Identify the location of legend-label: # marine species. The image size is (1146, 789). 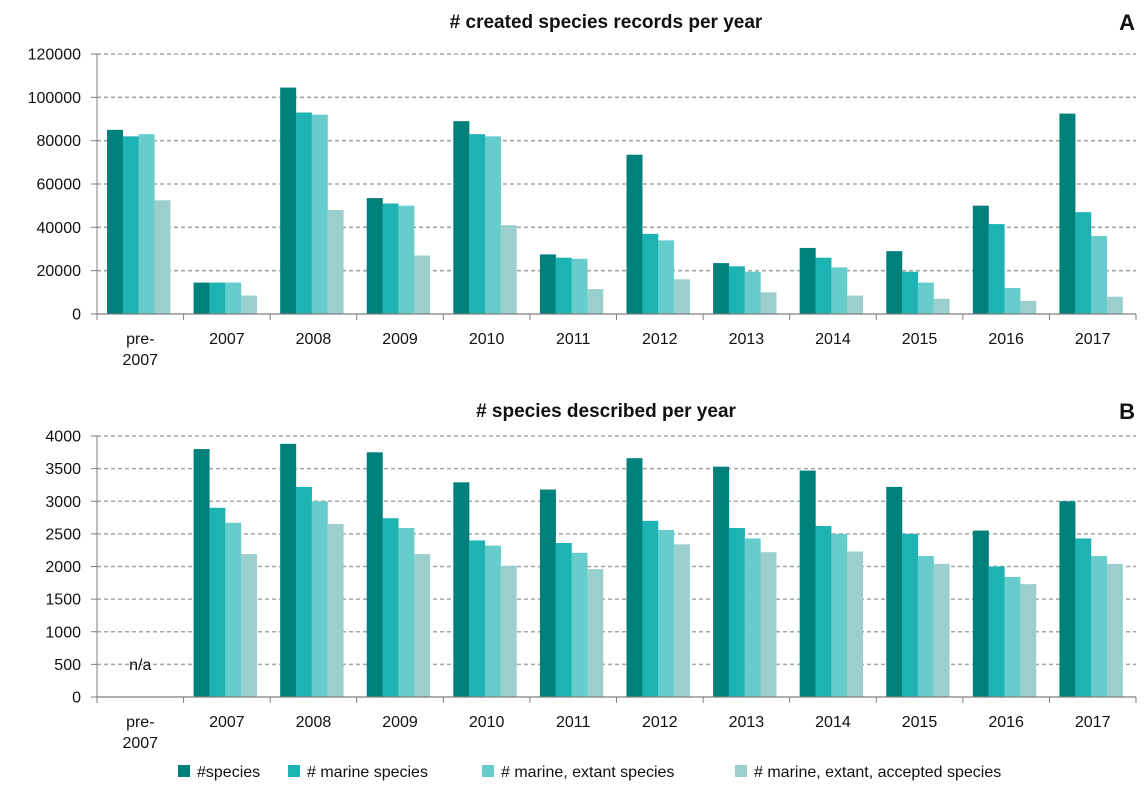
(367, 772).